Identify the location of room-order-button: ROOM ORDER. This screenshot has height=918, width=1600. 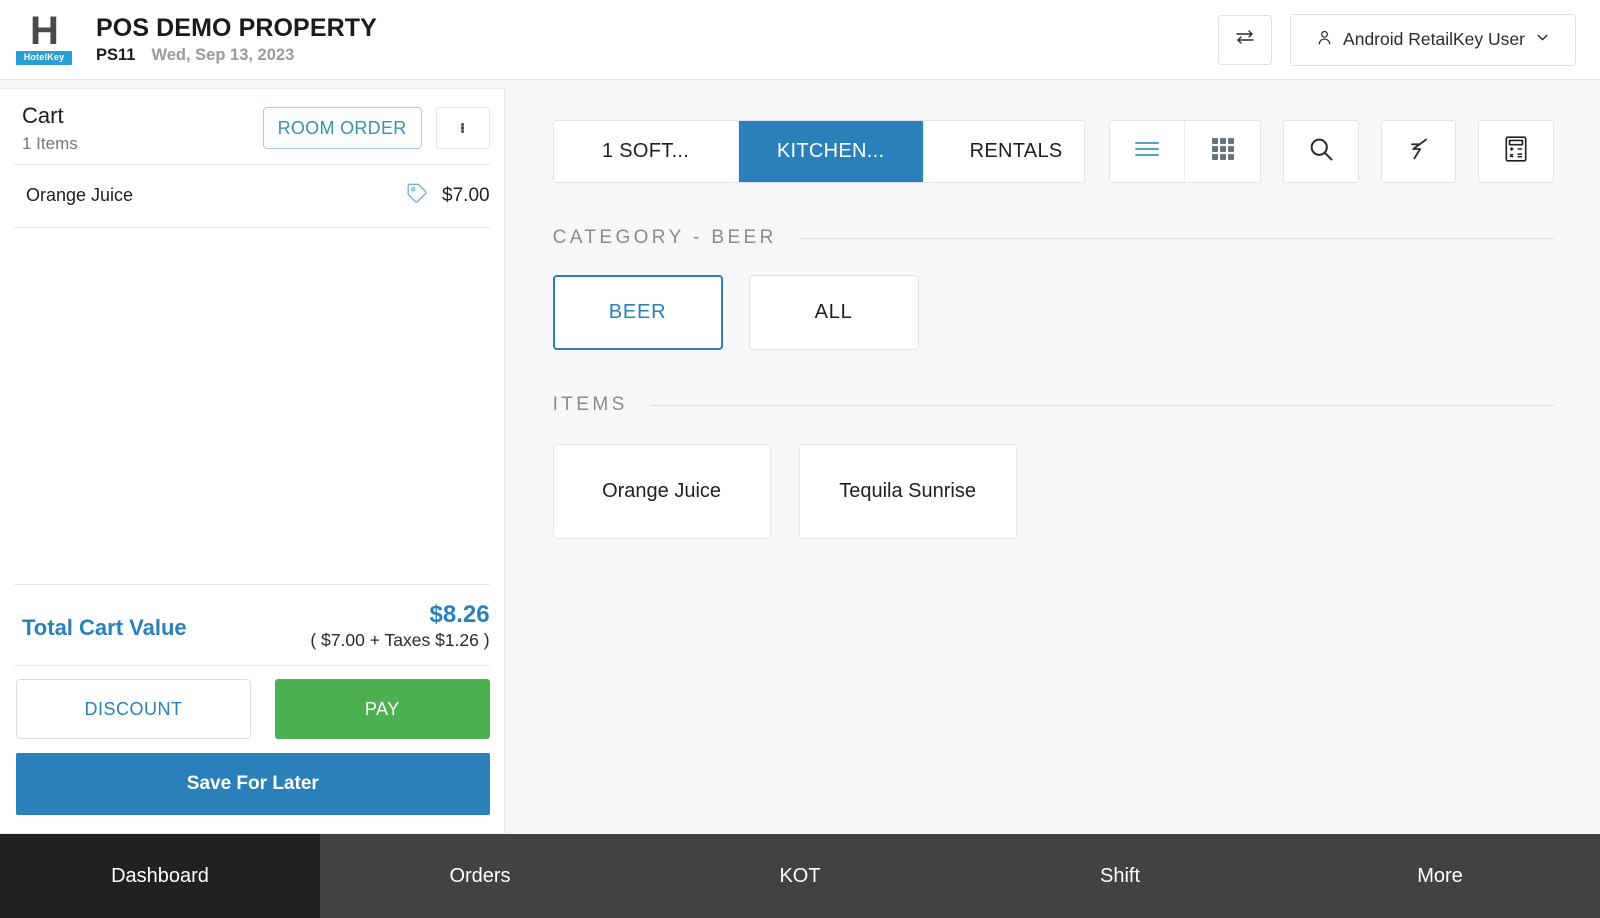
(342, 128).